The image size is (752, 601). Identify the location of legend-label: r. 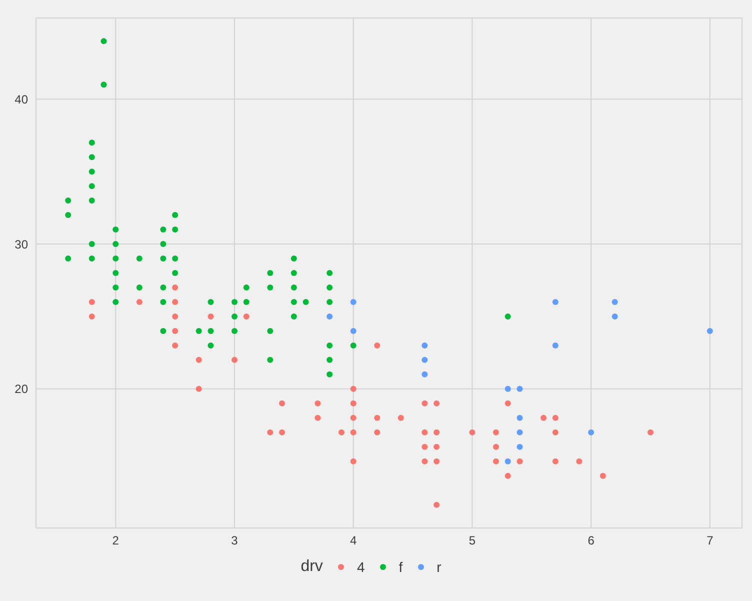
(439, 567).